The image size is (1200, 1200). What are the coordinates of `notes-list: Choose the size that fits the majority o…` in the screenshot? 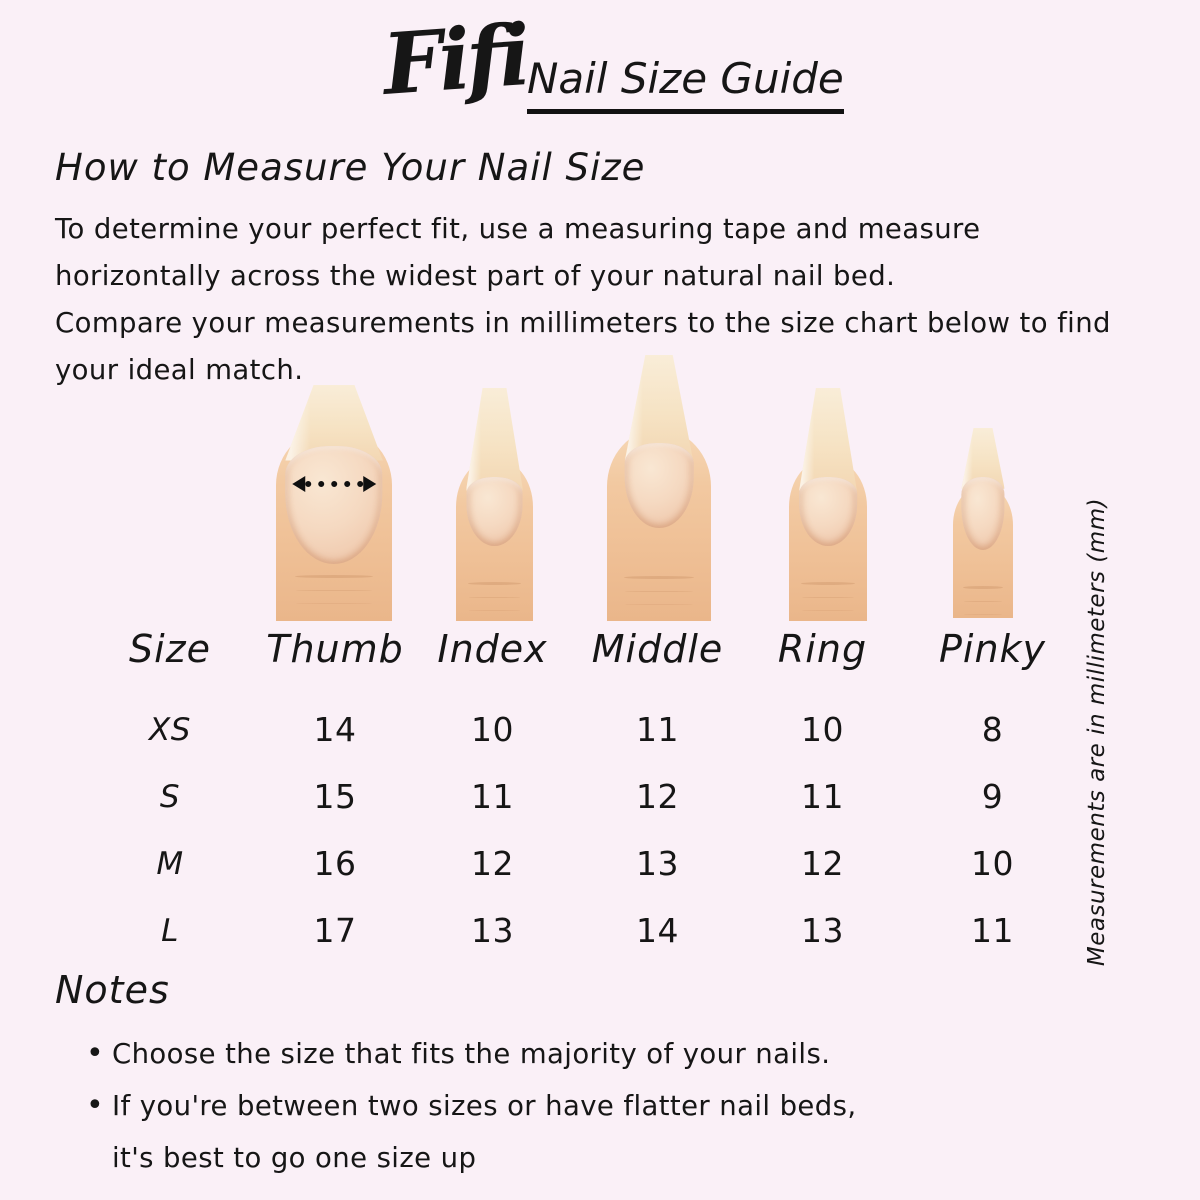 It's located at (549, 1106).